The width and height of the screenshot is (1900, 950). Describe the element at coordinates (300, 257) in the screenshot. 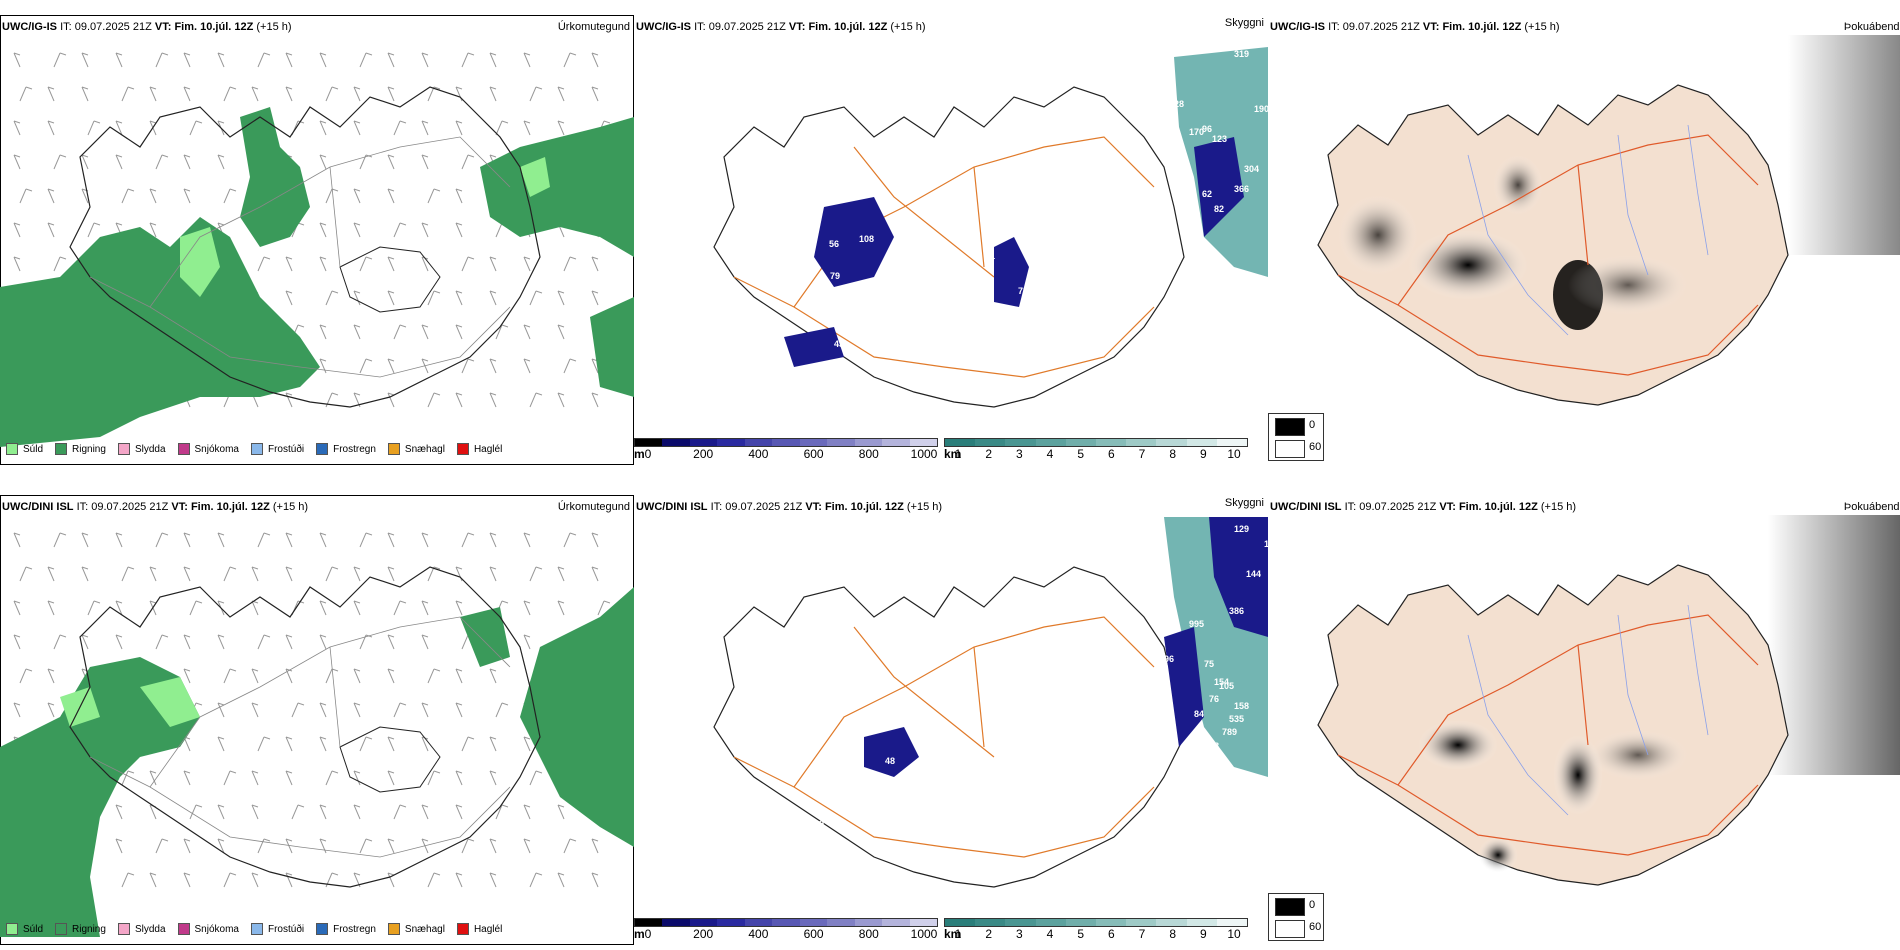

I see `roads` at that location.